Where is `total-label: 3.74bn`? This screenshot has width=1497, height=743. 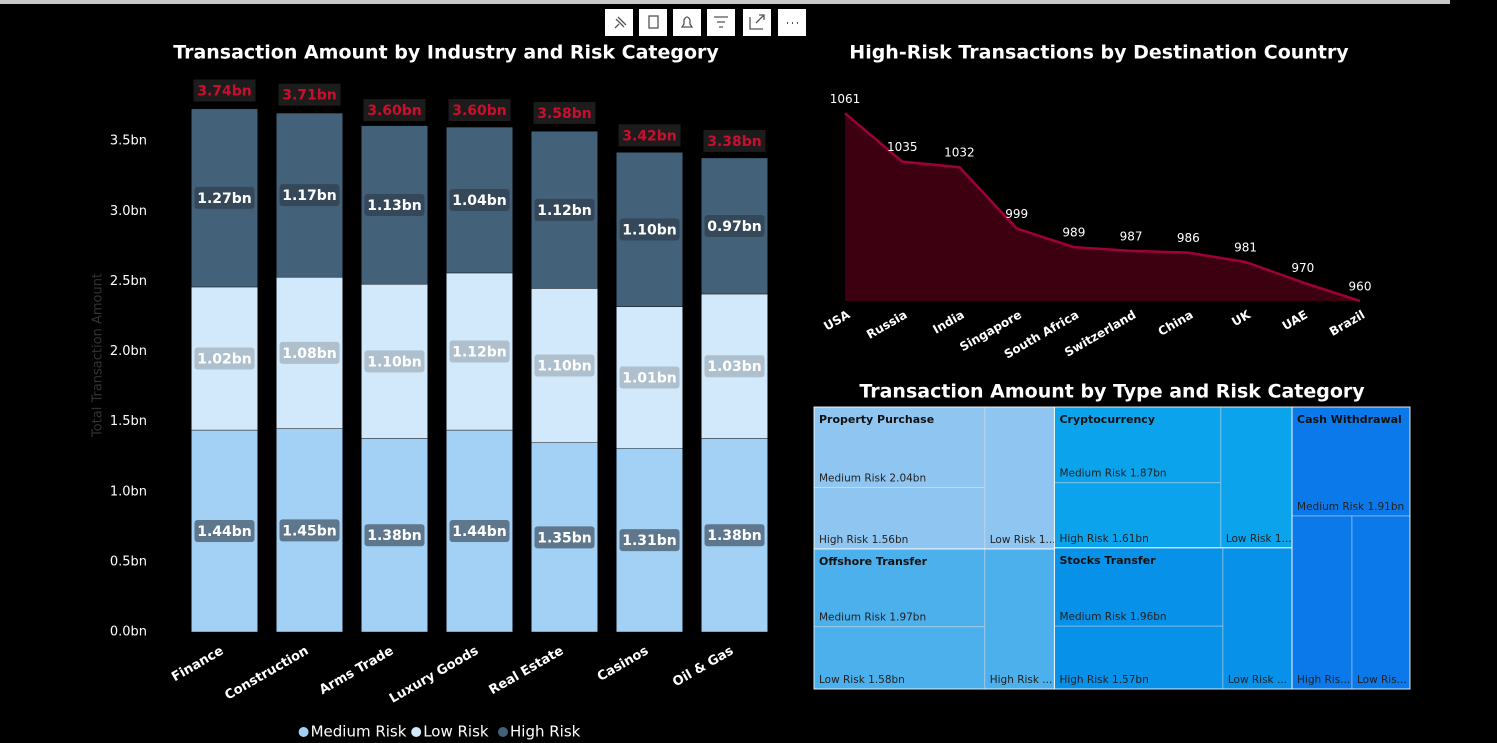
total-label: 3.74bn is located at coordinates (224, 91).